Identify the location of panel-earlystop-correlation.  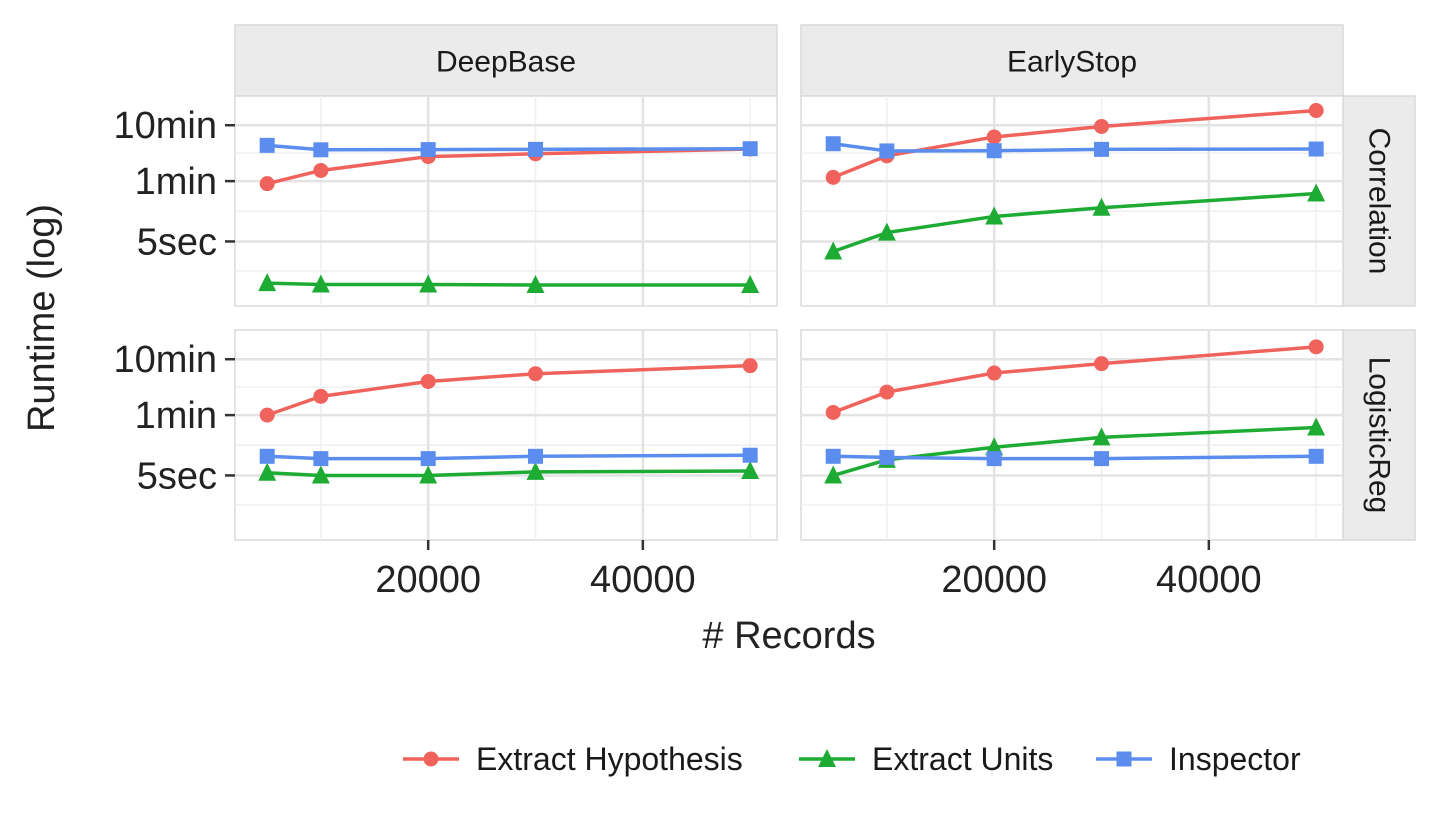
(1072, 201).